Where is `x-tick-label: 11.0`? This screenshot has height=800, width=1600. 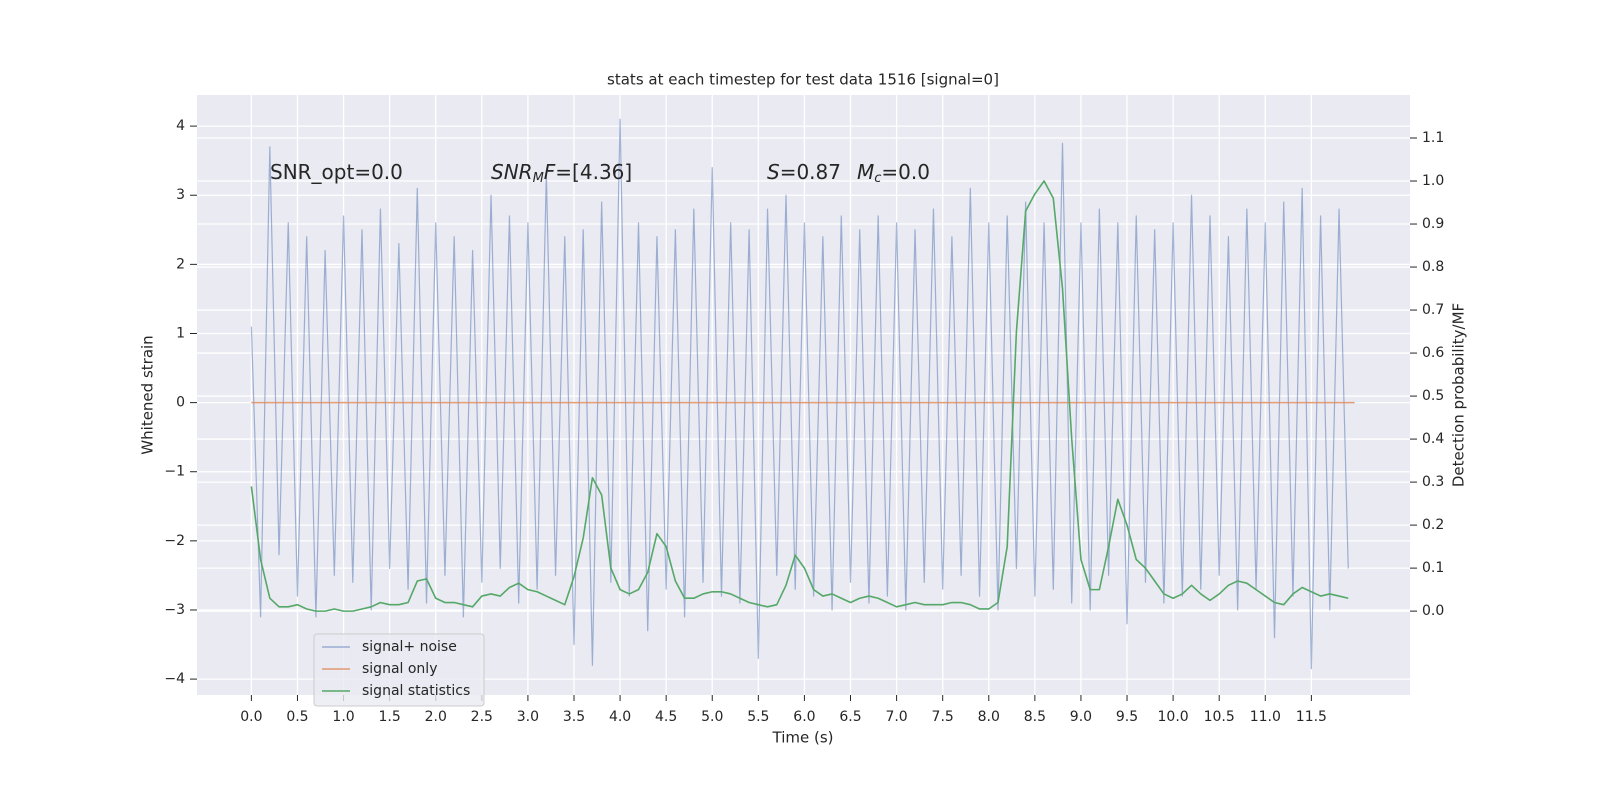 x-tick-label: 11.0 is located at coordinates (1265, 717).